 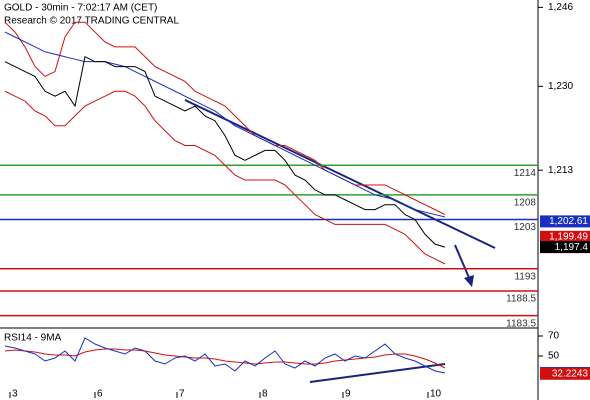 I want to click on level-label: 1208, so click(x=525, y=202).